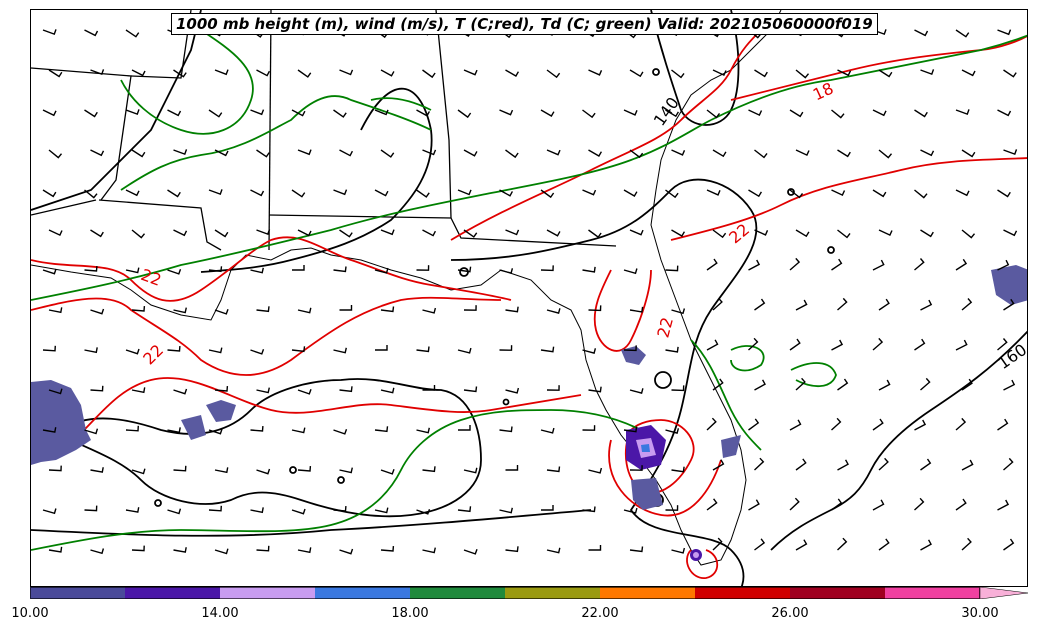 This screenshot has width=1037, height=633. Describe the element at coordinates (980, 613) in the screenshot. I see `colorbar-tick-label: 30.00` at that location.